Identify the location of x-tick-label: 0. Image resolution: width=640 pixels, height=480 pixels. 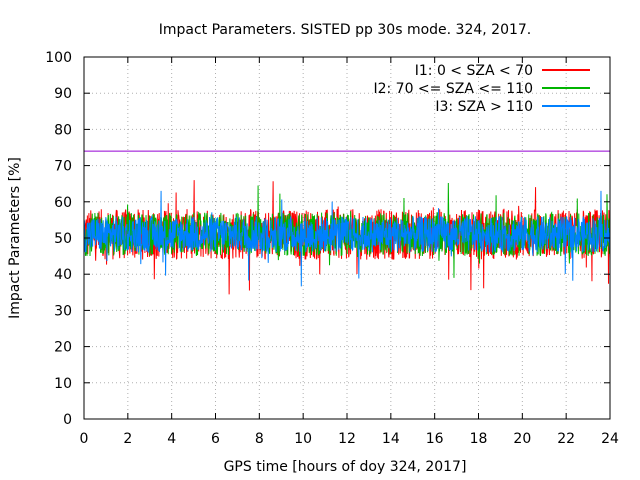
(84, 439).